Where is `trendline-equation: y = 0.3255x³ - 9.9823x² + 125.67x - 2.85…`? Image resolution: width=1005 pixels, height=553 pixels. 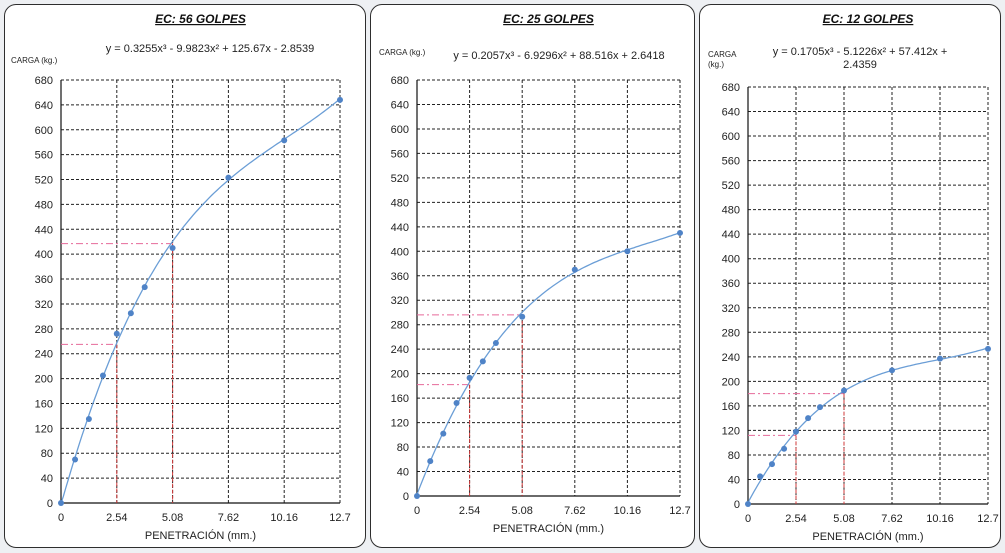
trendline-equation: y = 0.3255x³ - 9.9823x² + 125.67x - 2.85… is located at coordinates (210, 49).